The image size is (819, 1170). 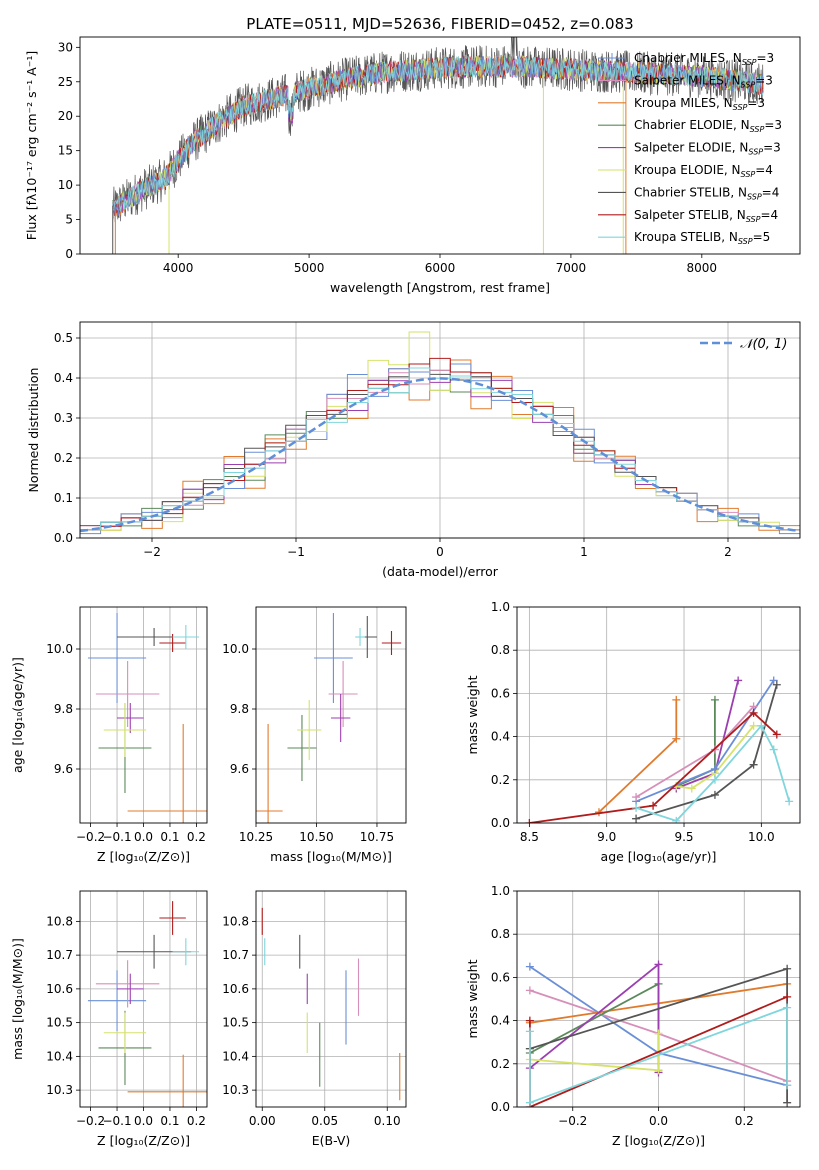 What do you see at coordinates (235, 989) in the screenshot?
I see `y-tick-label: 10.6` at bounding box center [235, 989].